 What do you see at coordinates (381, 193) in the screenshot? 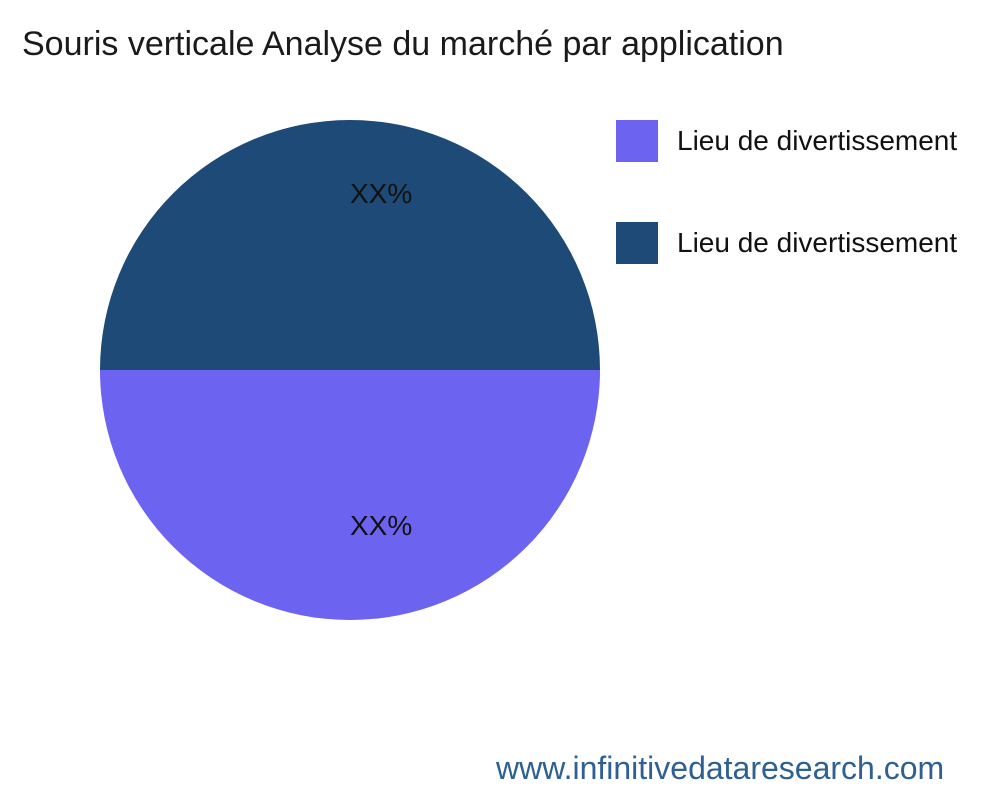
I see `slice-value-label-top: XX%` at bounding box center [381, 193].